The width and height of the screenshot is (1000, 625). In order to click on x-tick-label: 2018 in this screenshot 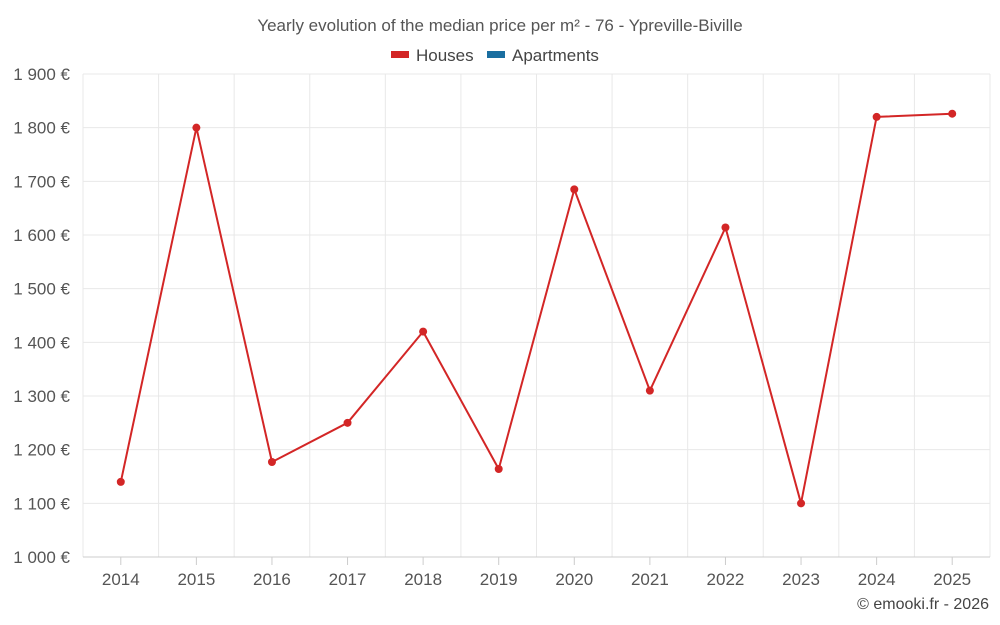, I will do `click(423, 579)`.